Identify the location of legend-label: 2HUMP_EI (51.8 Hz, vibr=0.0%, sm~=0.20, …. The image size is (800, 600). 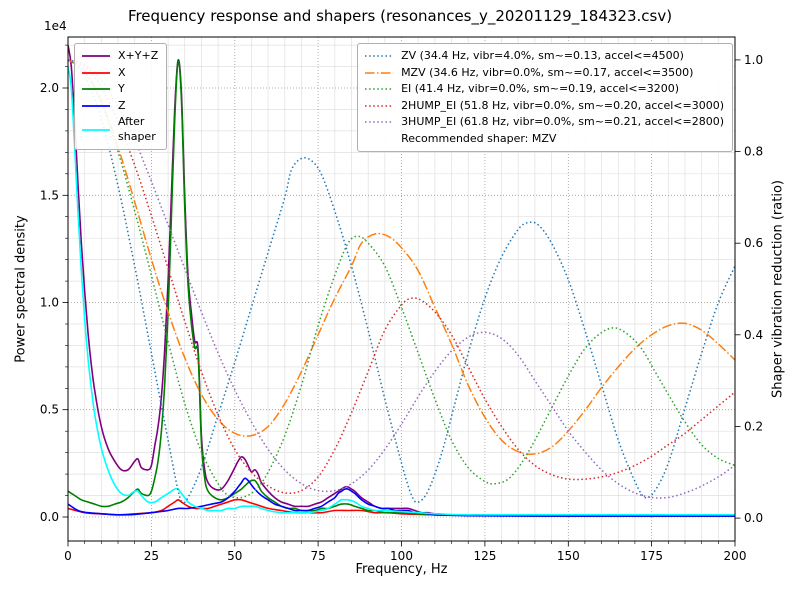
(562, 105).